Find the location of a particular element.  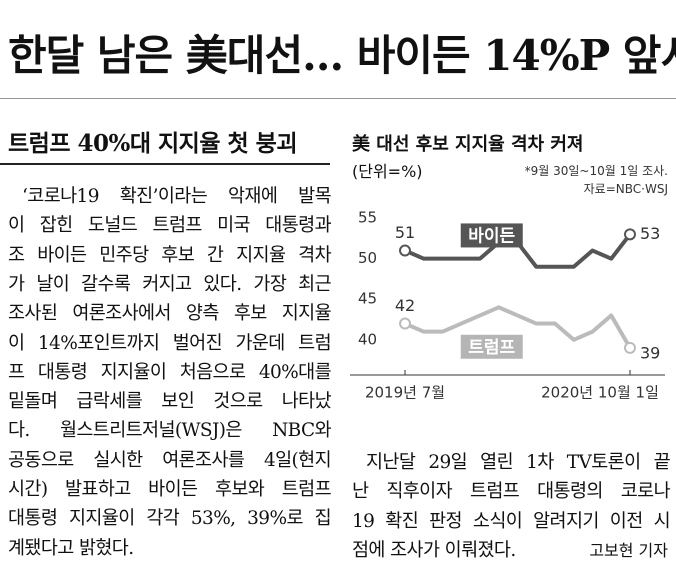

text-line: 조 바이든 민주당 후보 간 지지율 격차 is located at coordinates (170, 255).